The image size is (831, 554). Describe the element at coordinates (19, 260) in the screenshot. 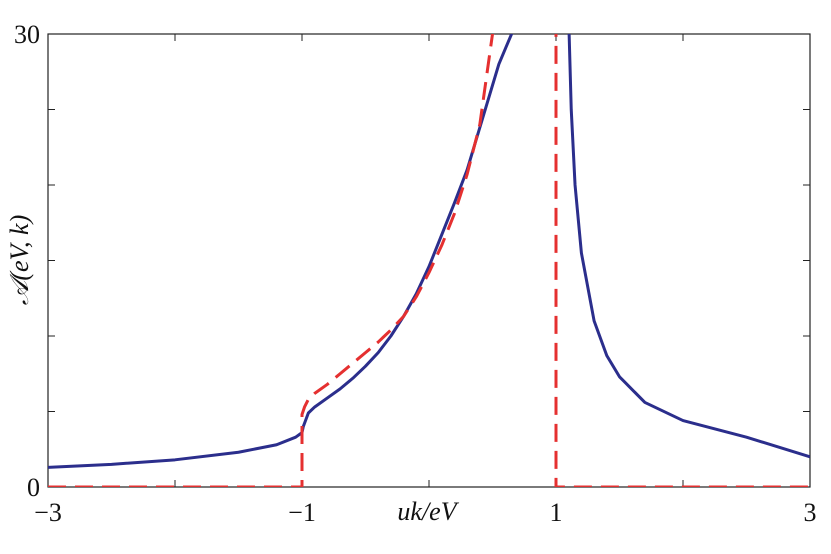

I see `y-axis-label: 𝒜(eV, k)` at that location.